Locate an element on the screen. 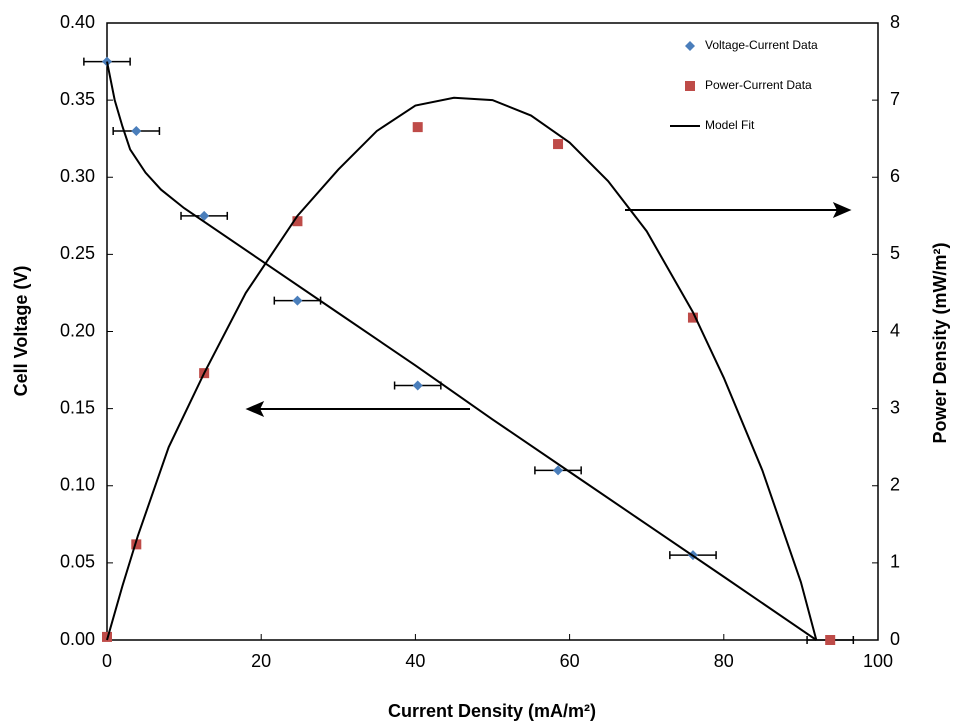  x-tick-label: 0 is located at coordinates (107, 661).